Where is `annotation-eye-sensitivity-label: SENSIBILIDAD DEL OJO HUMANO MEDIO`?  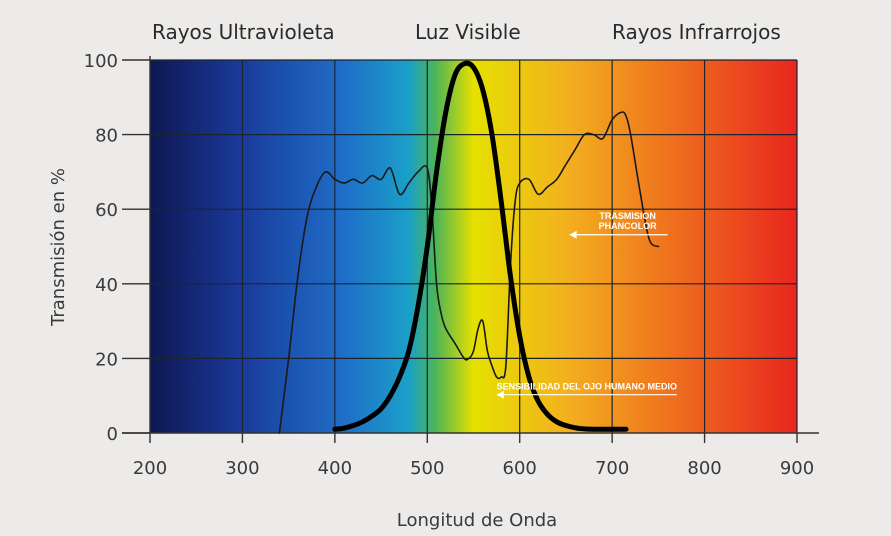 annotation-eye-sensitivity-label: SENSIBILIDAD DEL OJO HUMANO MEDIO is located at coordinates (587, 387).